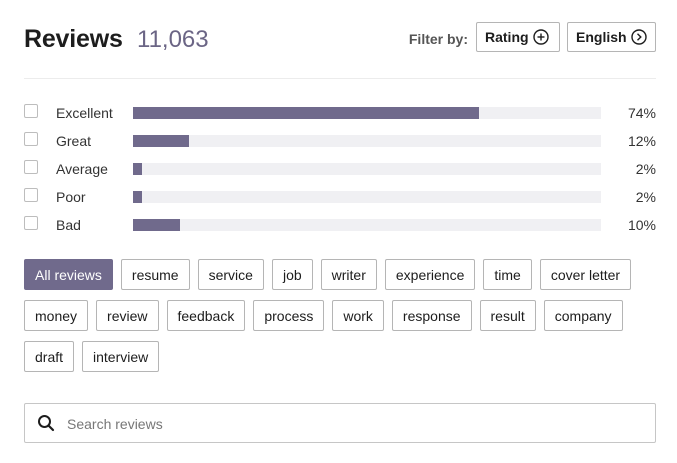 The height and width of the screenshot is (463, 677). I want to click on rating-percent: 12%, so click(641, 141).